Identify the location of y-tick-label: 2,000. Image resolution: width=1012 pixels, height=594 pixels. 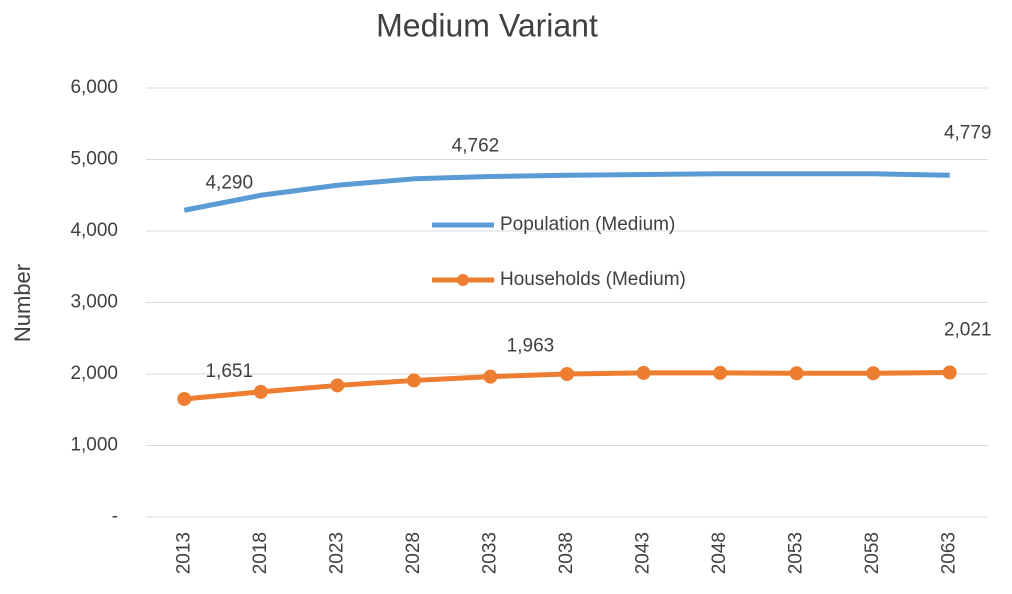
(94, 373).